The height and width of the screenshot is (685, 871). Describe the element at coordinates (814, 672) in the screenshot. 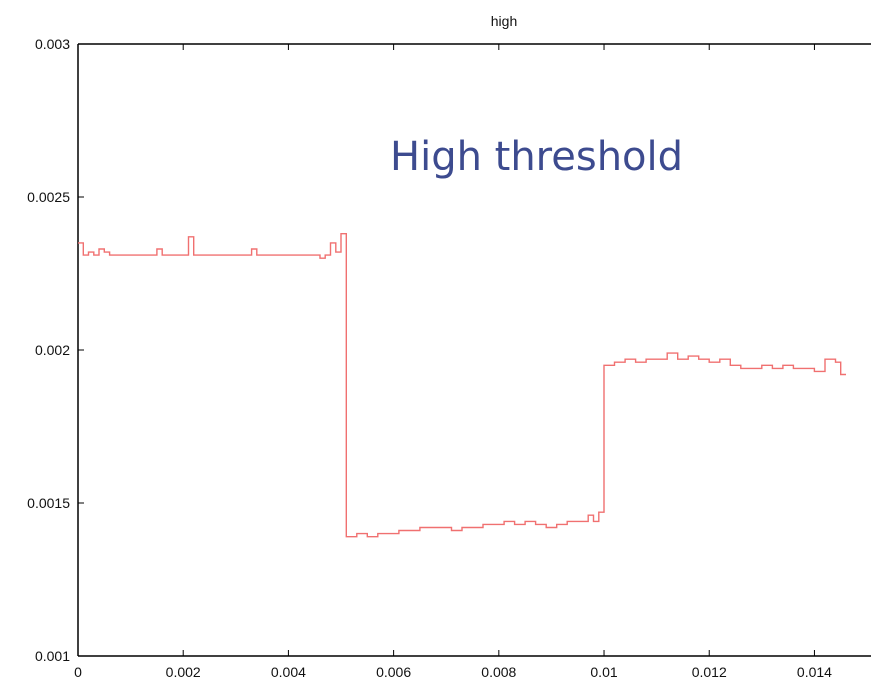

I see `x-tick-label: 0.014` at that location.